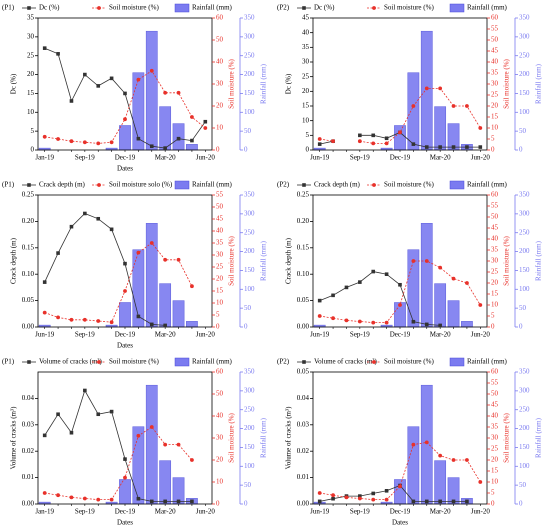 This screenshot has height=532, width=550. What do you see at coordinates (303, 195) in the screenshot?
I see `tick-label: 0.25` at bounding box center [303, 195].